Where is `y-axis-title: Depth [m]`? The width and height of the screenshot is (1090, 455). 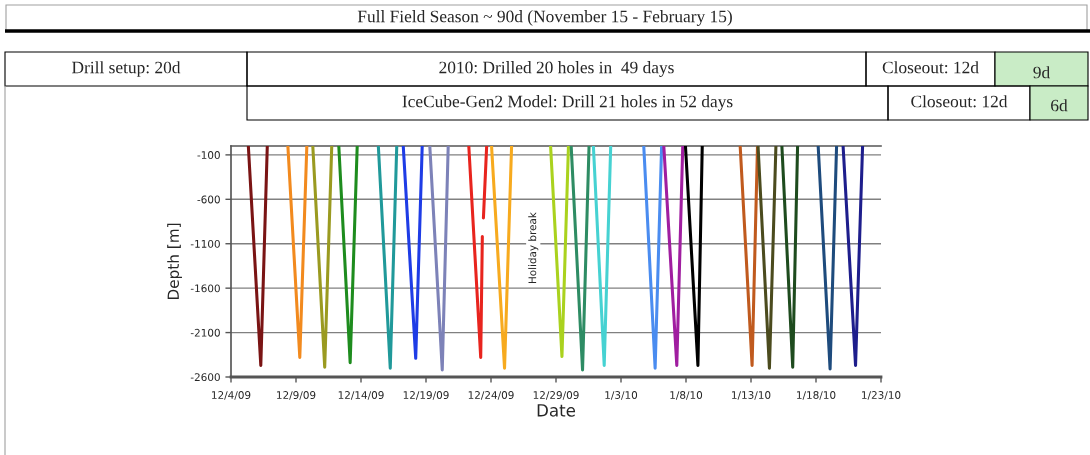 y-axis-title: Depth [m] is located at coordinates (174, 261).